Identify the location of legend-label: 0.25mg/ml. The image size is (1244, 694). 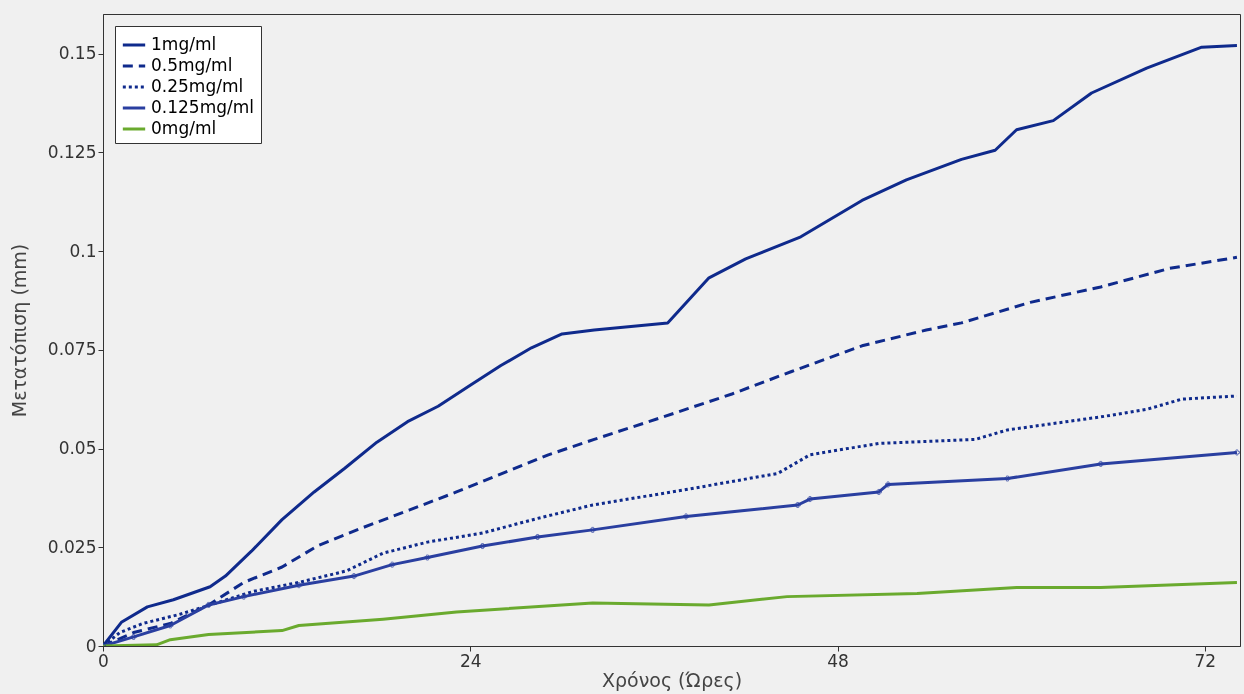
(197, 86).